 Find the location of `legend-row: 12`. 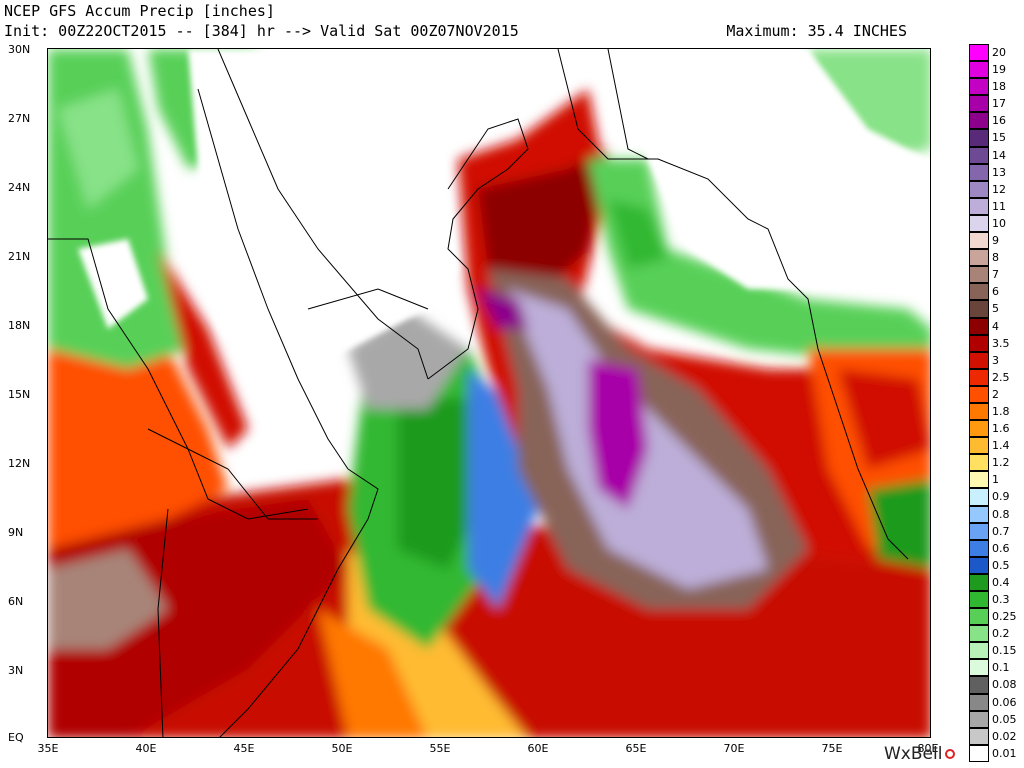

legend-row: 12 is located at coordinates (993, 189).